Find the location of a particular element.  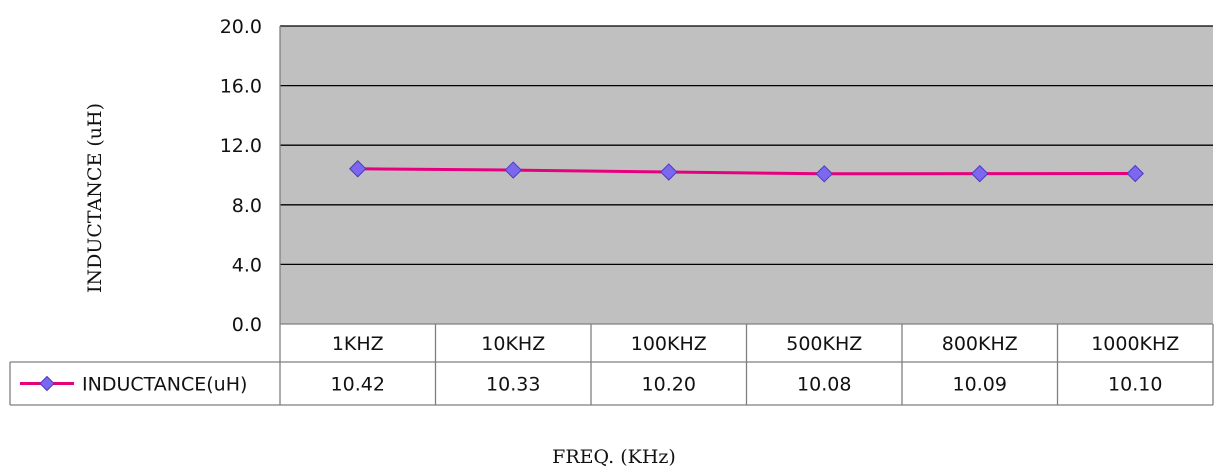

y-tick-label: 20.0 is located at coordinates (241, 27).